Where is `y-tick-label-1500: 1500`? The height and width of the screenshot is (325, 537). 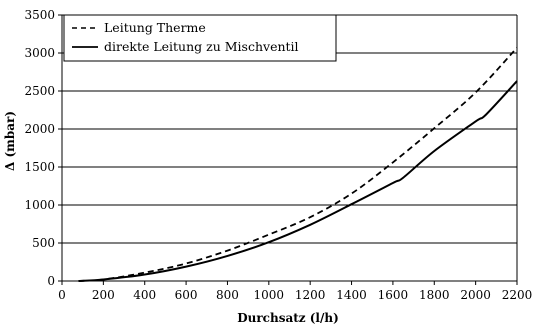
y-tick-label-1500: 1500 is located at coordinates (39, 167).